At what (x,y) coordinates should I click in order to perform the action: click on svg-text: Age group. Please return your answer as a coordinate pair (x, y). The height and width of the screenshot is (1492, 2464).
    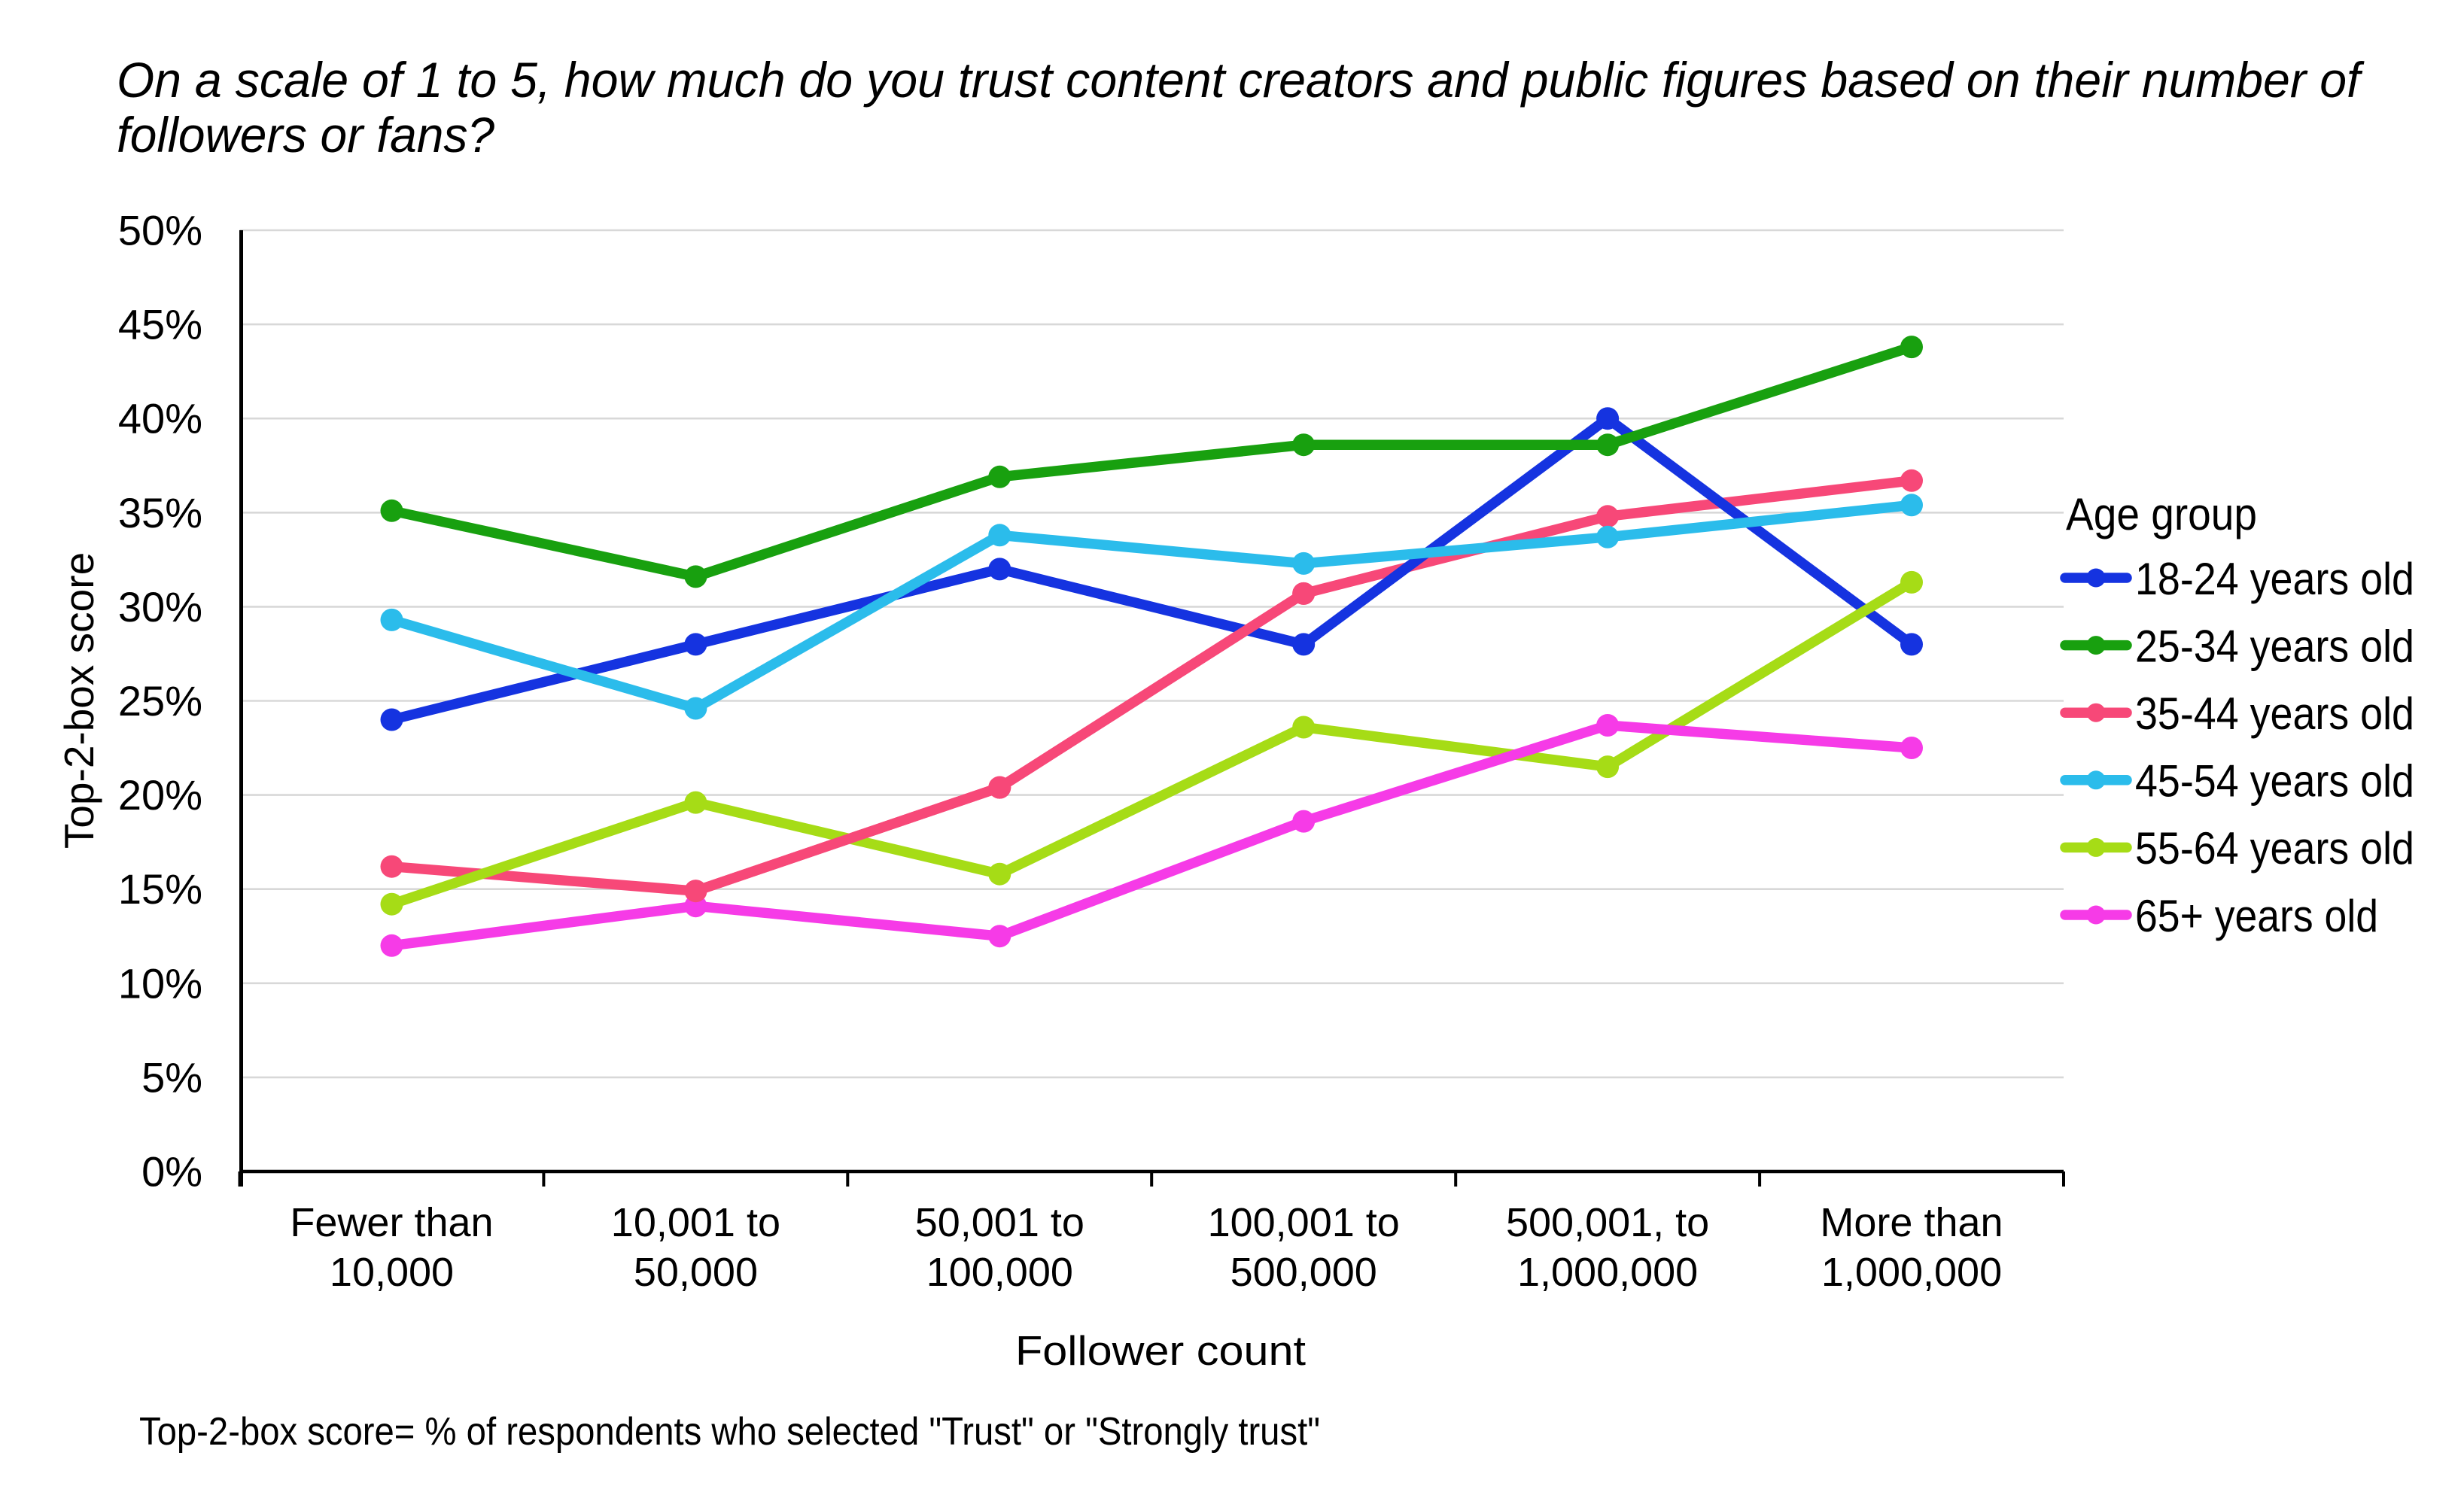
    Looking at the image, I should click on (2161, 514).